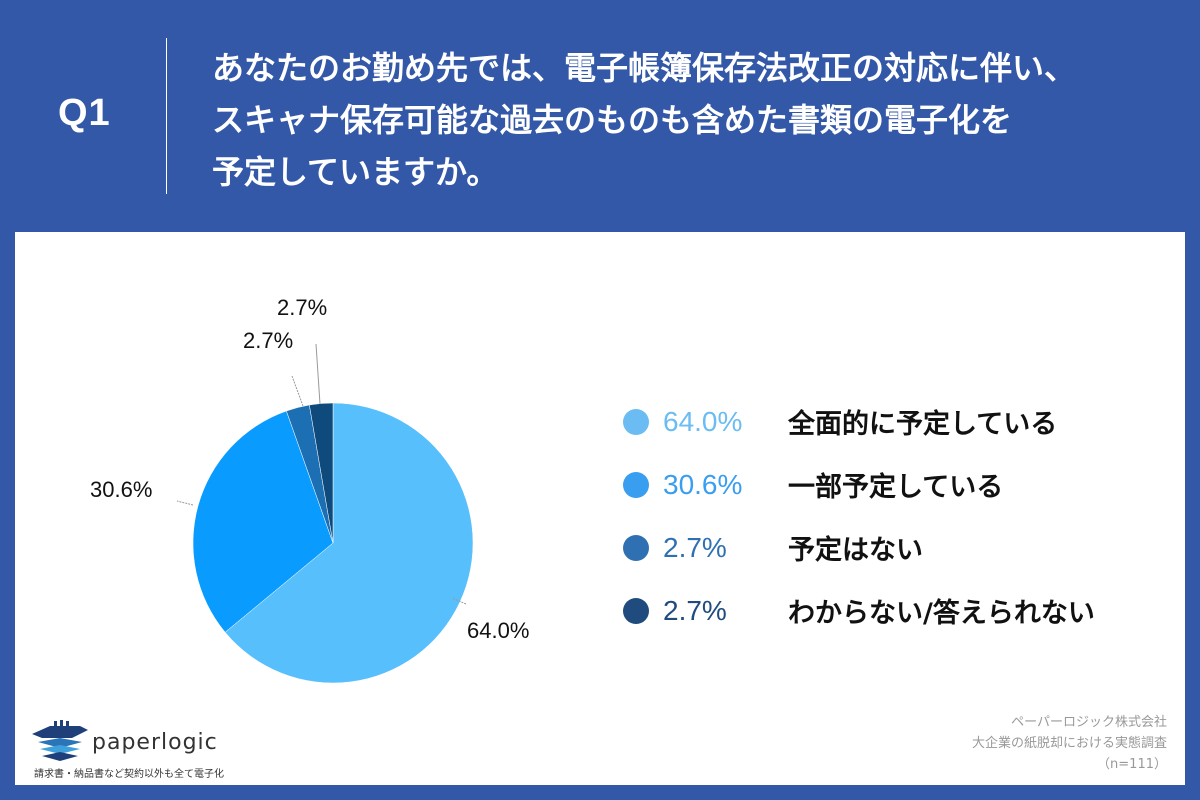  I want to click on legend-pct: 64.0%, so click(703, 421).